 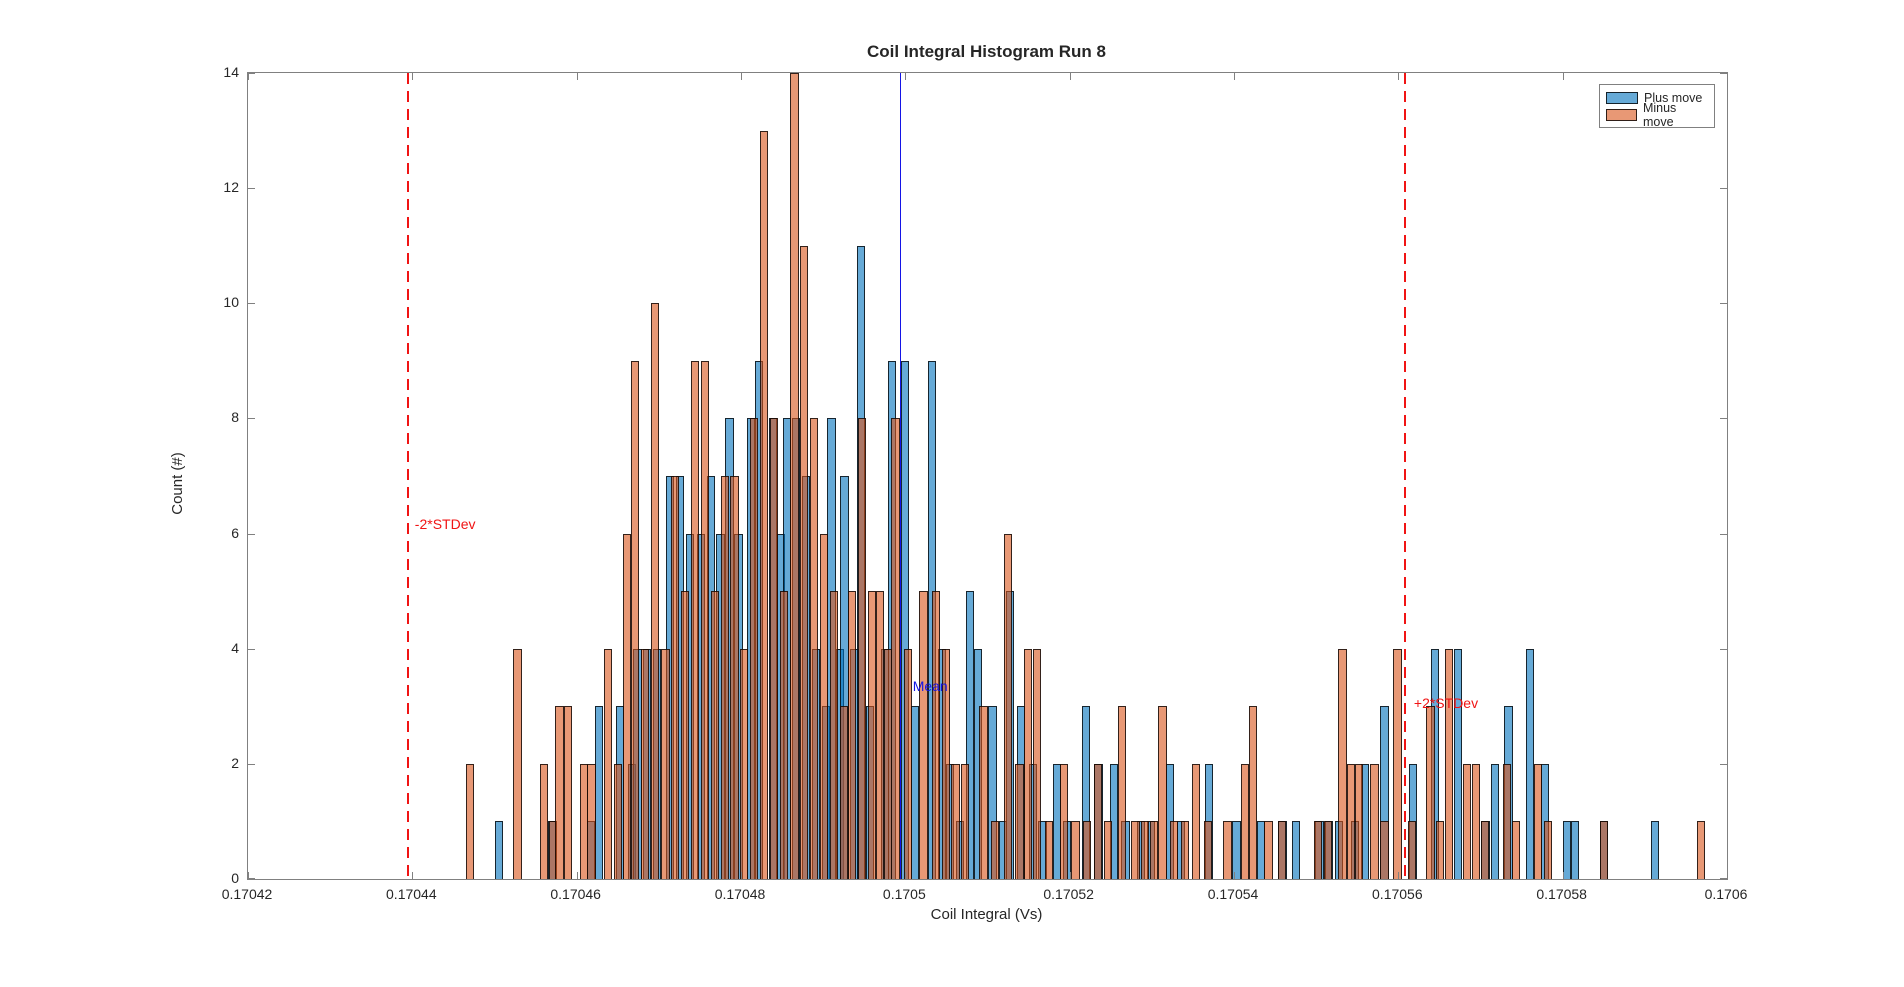 What do you see at coordinates (1233, 894) in the screenshot?
I see `x-tick-label: 0.17054` at bounding box center [1233, 894].